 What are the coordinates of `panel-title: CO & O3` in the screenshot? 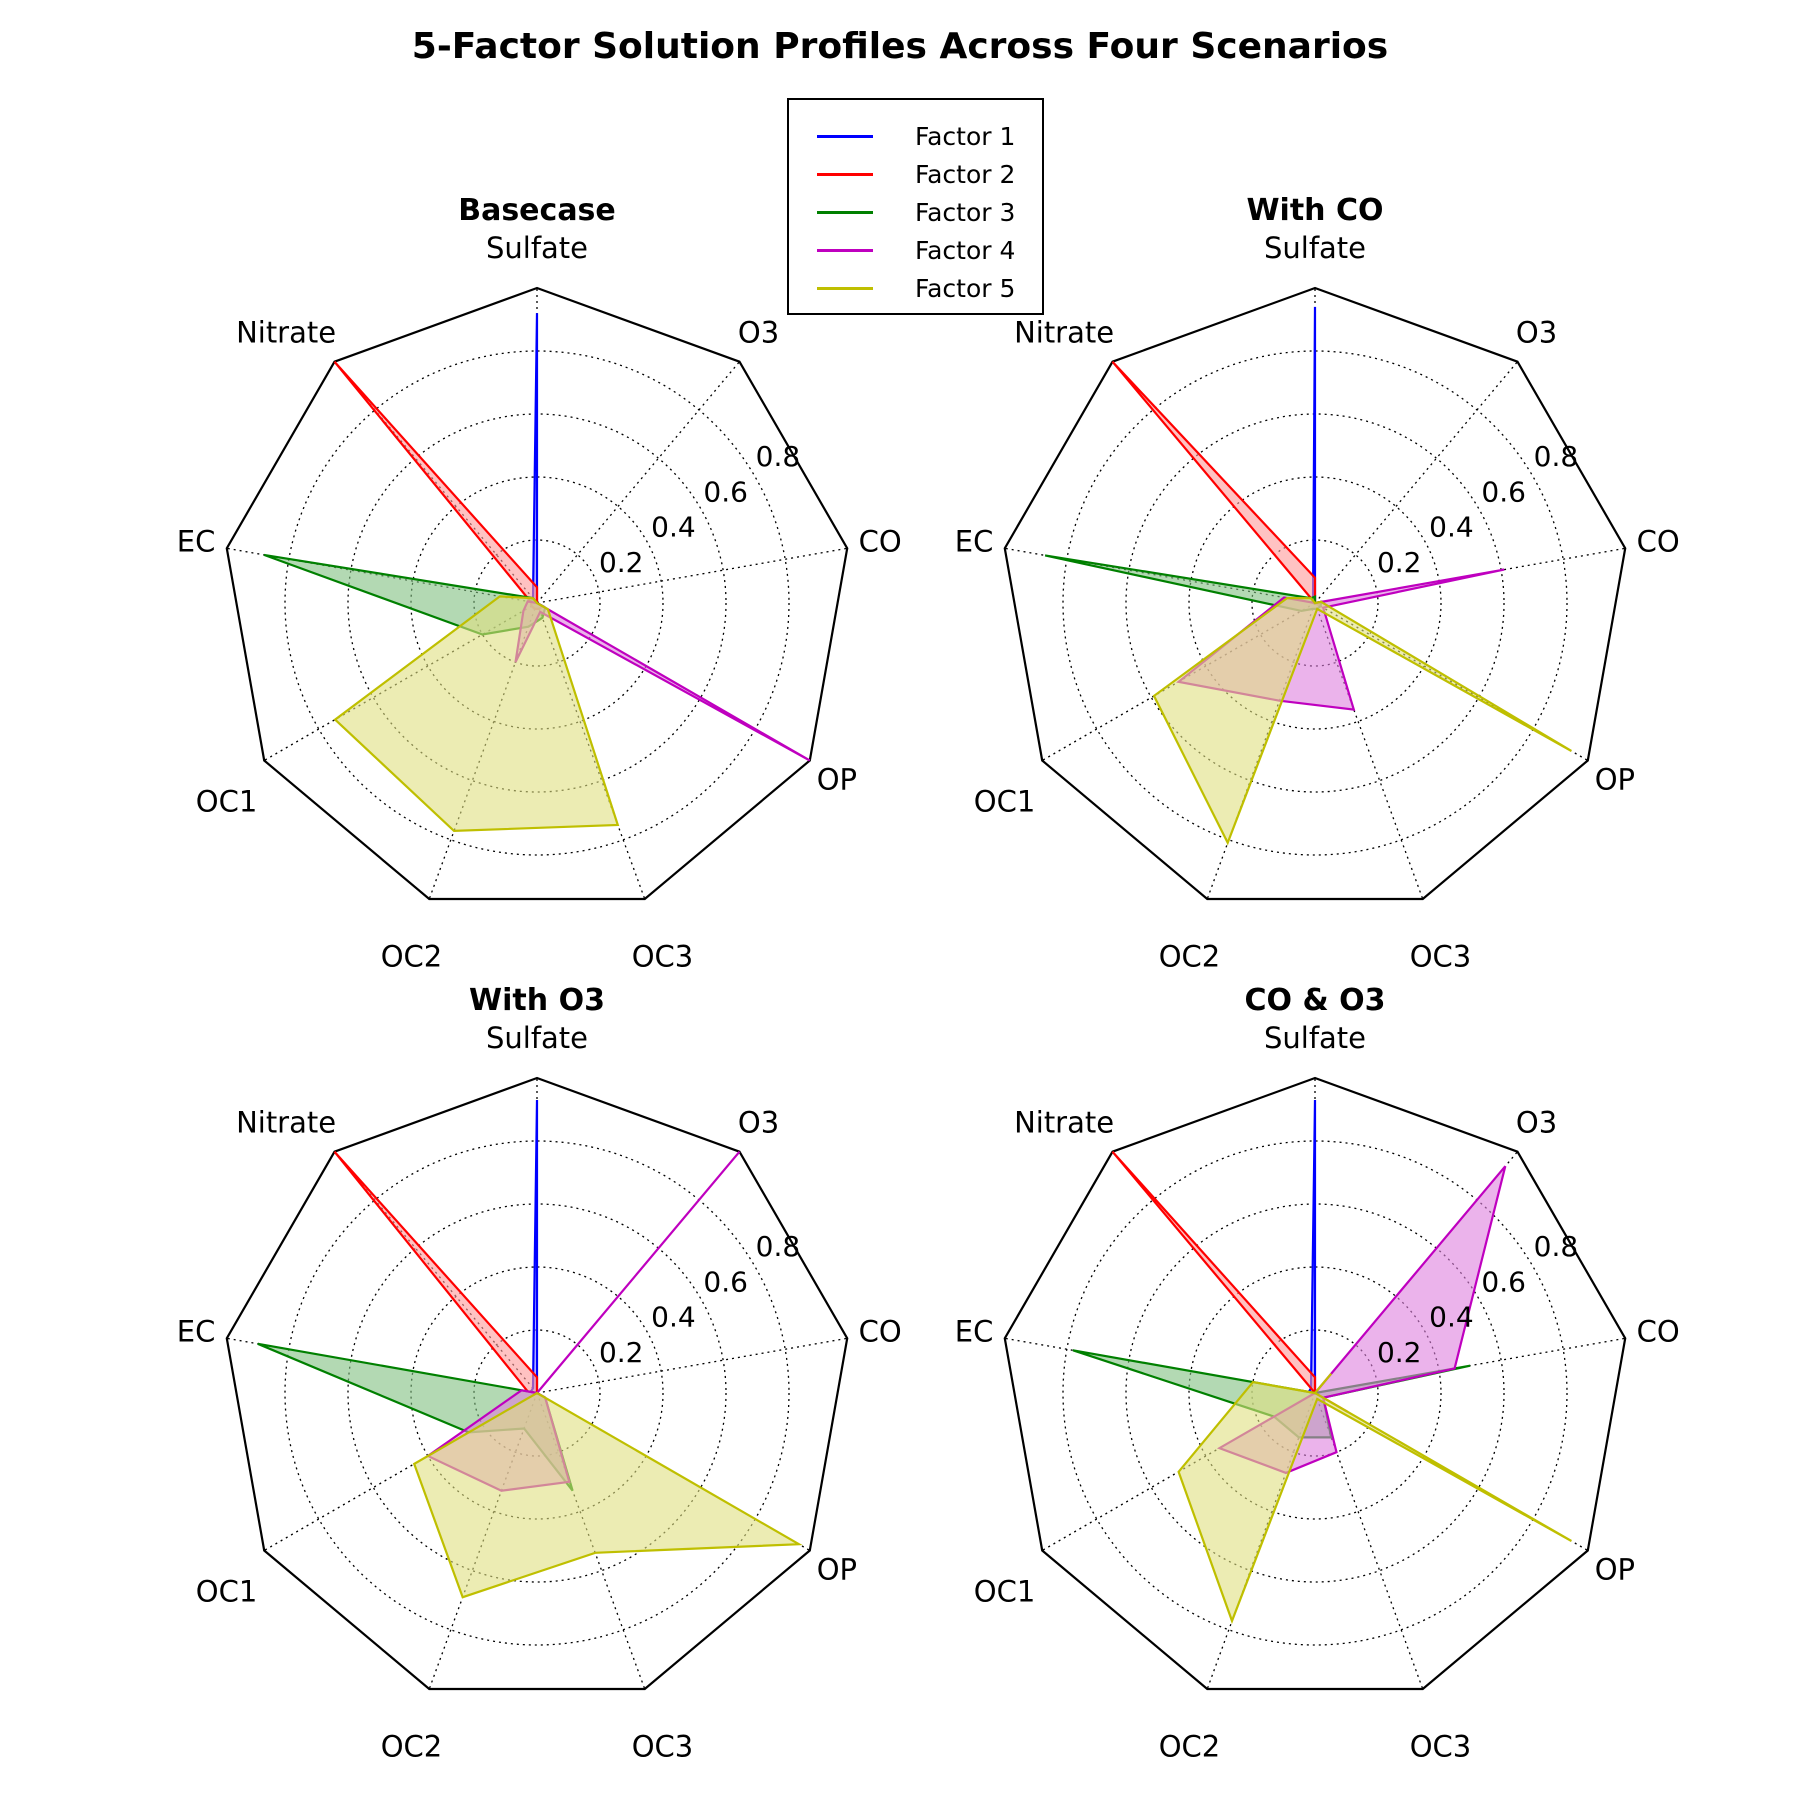 It's located at (1315, 1000).